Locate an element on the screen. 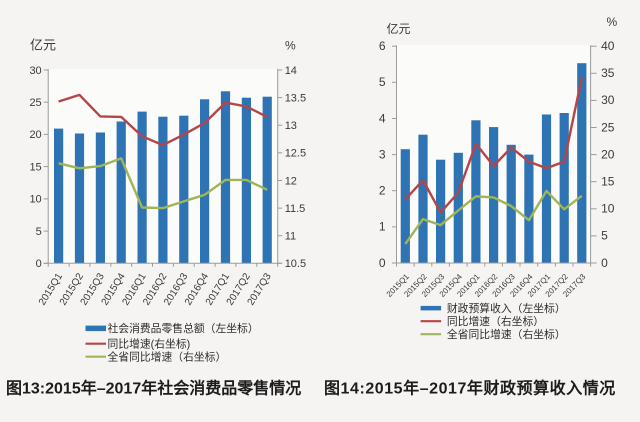 The height and width of the screenshot is (422, 640). svg-text: 2 is located at coordinates (382, 191).